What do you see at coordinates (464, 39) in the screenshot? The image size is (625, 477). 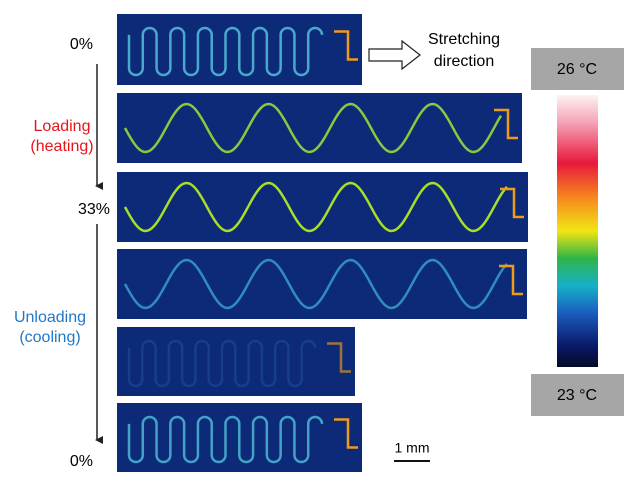 I see `direction-label: Stretching` at bounding box center [464, 39].